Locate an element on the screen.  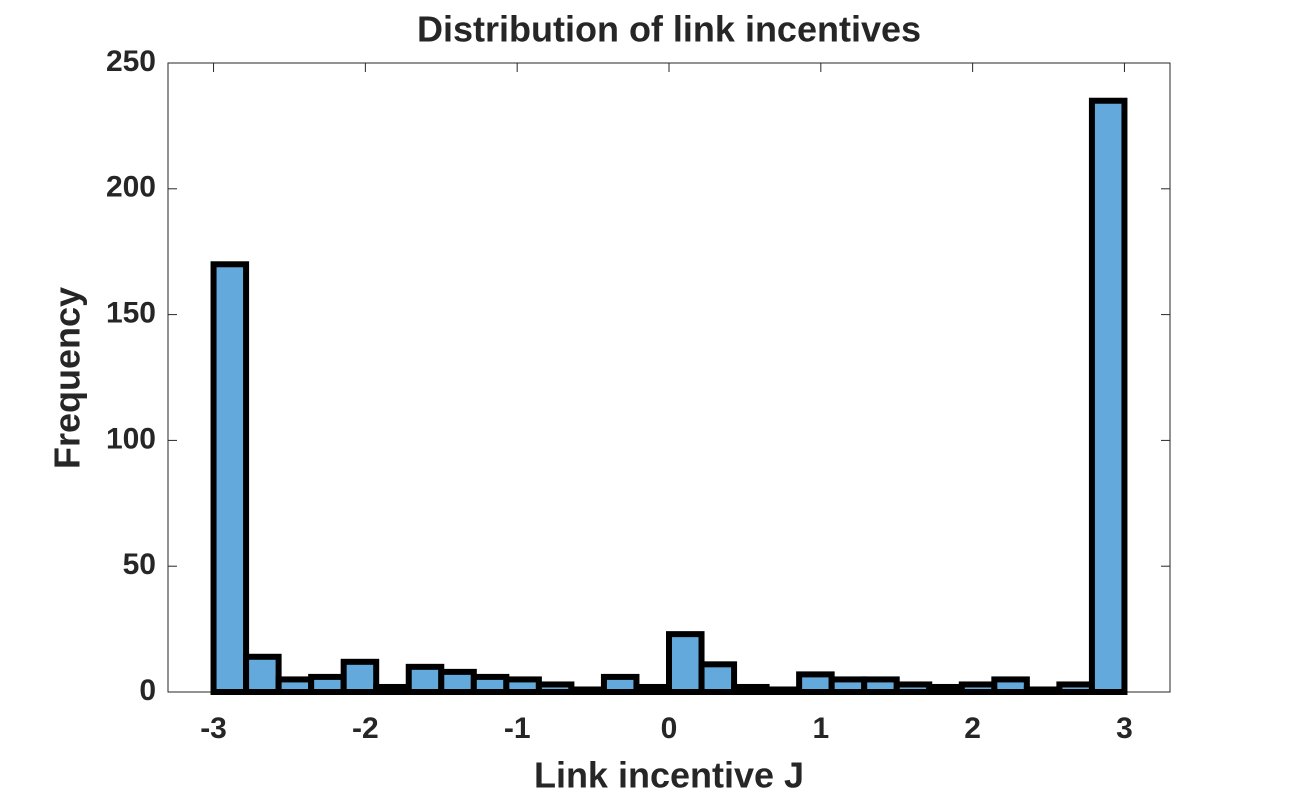
x-tick-label: 3 is located at coordinates (1124, 728).